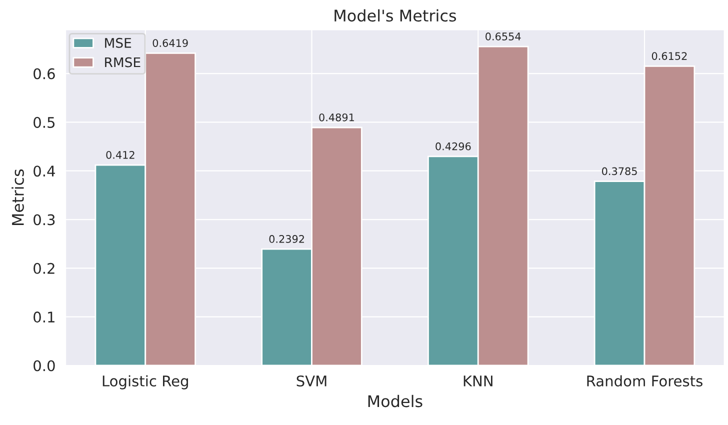 Image resolution: width=728 pixels, height=425 pixels. Describe the element at coordinates (503, 36) in the screenshot. I see `data-label: 0.6554` at that location.